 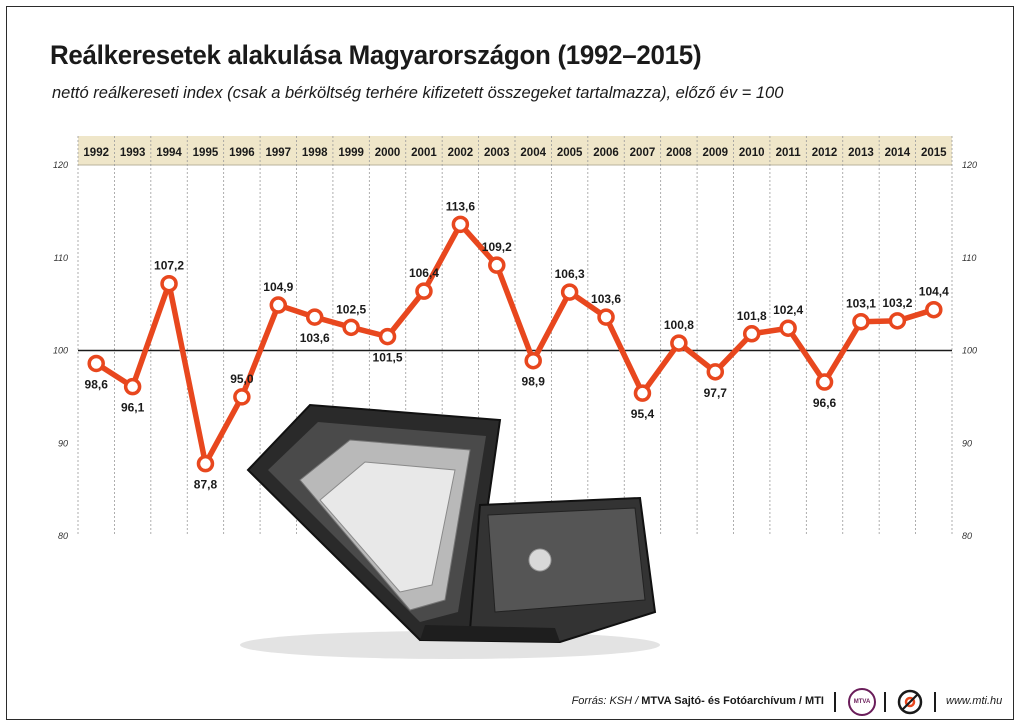 What do you see at coordinates (679, 153) in the screenshot?
I see `x-tick-label: 2008` at bounding box center [679, 153].